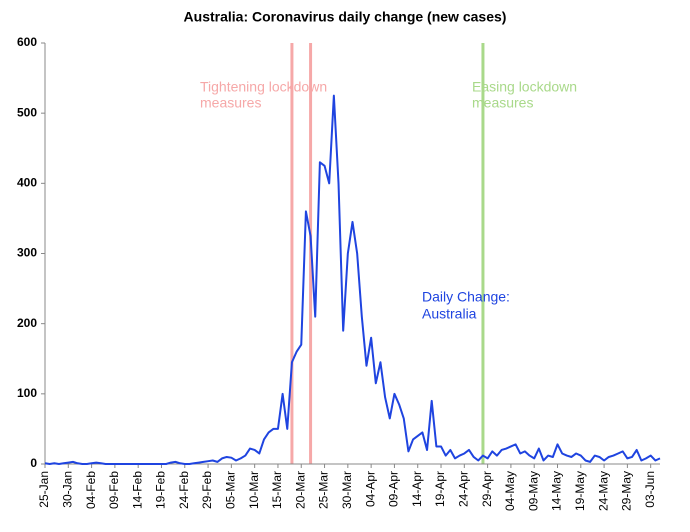 This screenshot has height=532, width=690. Describe the element at coordinates (463, 489) in the screenshot. I see `x-tick-label: 24-Apr` at that location.